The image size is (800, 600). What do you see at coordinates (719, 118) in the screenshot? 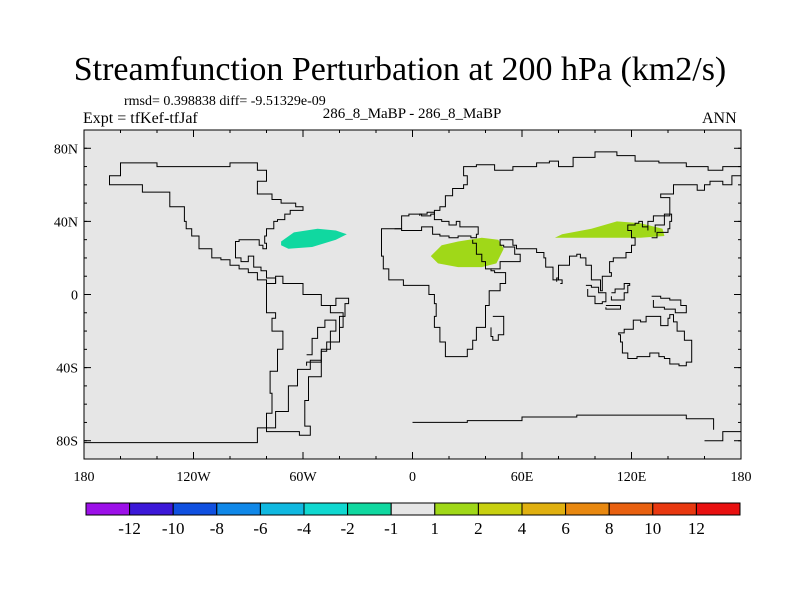
I see `season-label: ANN` at bounding box center [719, 118].